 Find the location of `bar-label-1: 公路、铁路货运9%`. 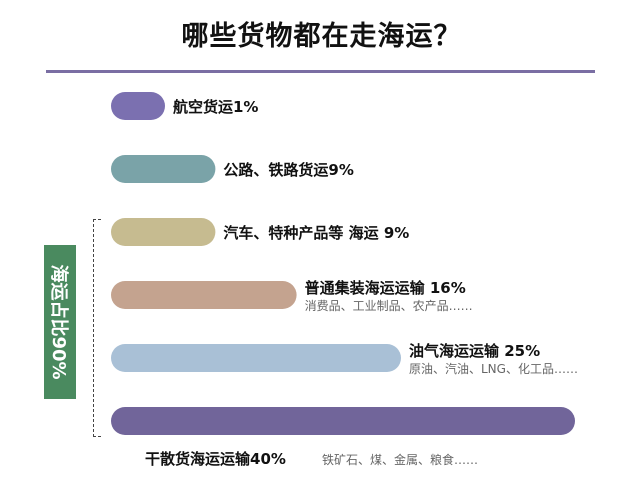

bar-label-1: 公路、铁路货运9% is located at coordinates (288, 170).